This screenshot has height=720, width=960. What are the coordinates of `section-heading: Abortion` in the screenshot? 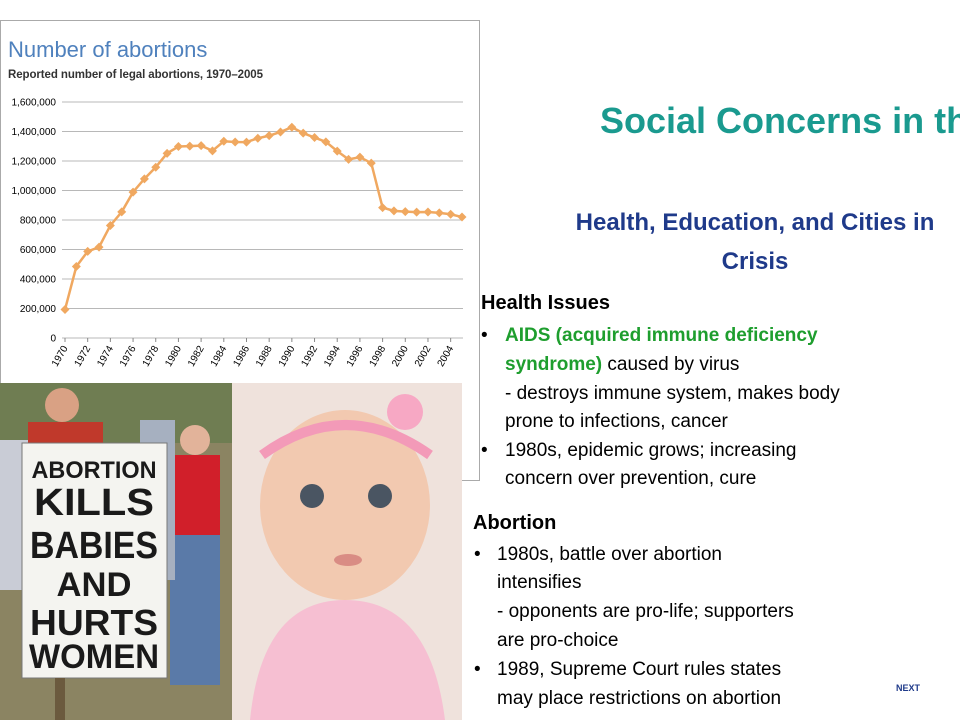 It's located at (515, 523).